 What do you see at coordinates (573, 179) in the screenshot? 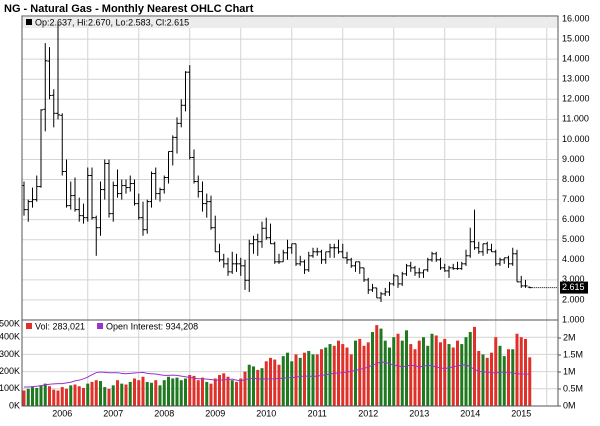
I see `y-tick-label: 8.000` at bounding box center [573, 179].